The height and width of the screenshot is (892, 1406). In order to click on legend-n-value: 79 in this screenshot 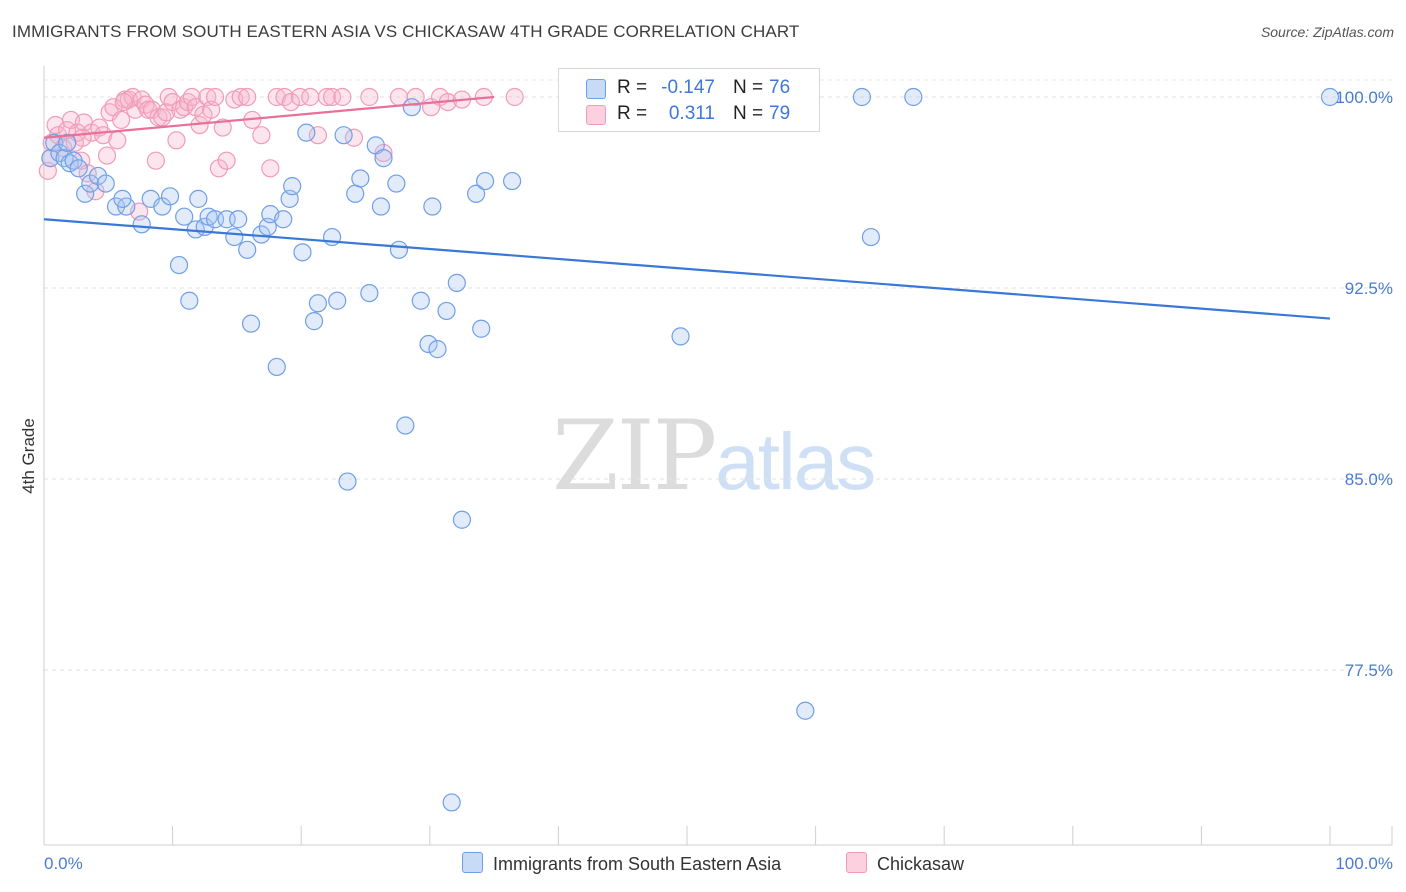, I will do `click(780, 113)`.